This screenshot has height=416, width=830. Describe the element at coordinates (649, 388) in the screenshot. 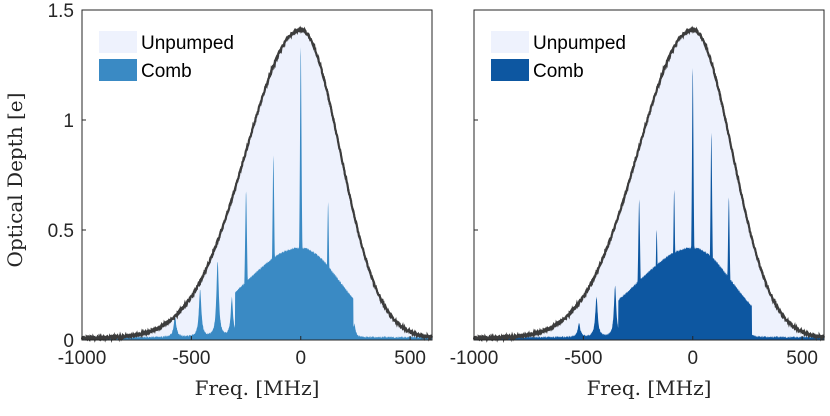

I see `right-x-axis-label: Freq. [MHz]` at that location.